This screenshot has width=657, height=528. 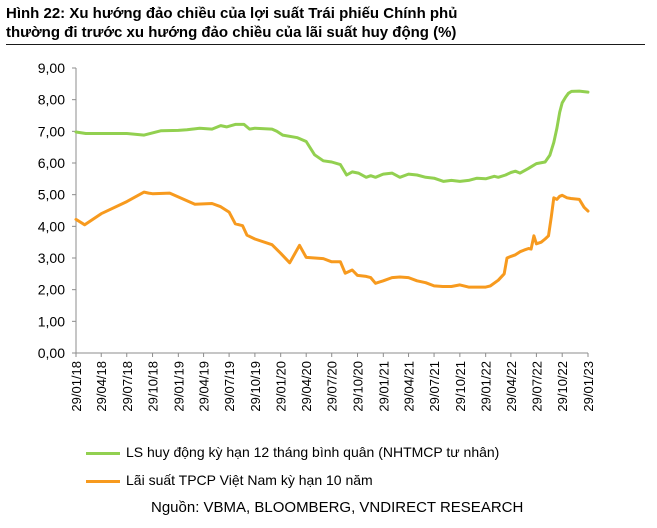 What do you see at coordinates (51, 353) in the screenshot?
I see `y-tick-label: 0,00` at bounding box center [51, 353].